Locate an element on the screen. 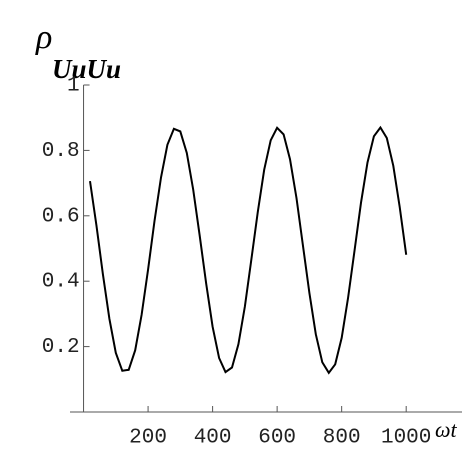 Image resolution: width=474 pixels, height=454 pixels. y-tick-label: 0.2 is located at coordinates (61, 347).